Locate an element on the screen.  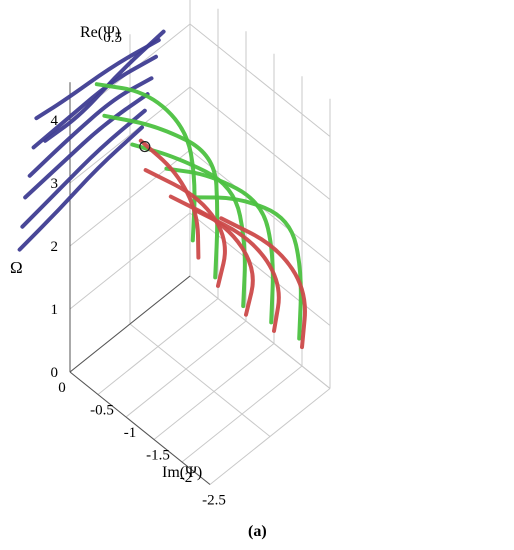
omega-tick-label: 2 is located at coordinates (55, 247).